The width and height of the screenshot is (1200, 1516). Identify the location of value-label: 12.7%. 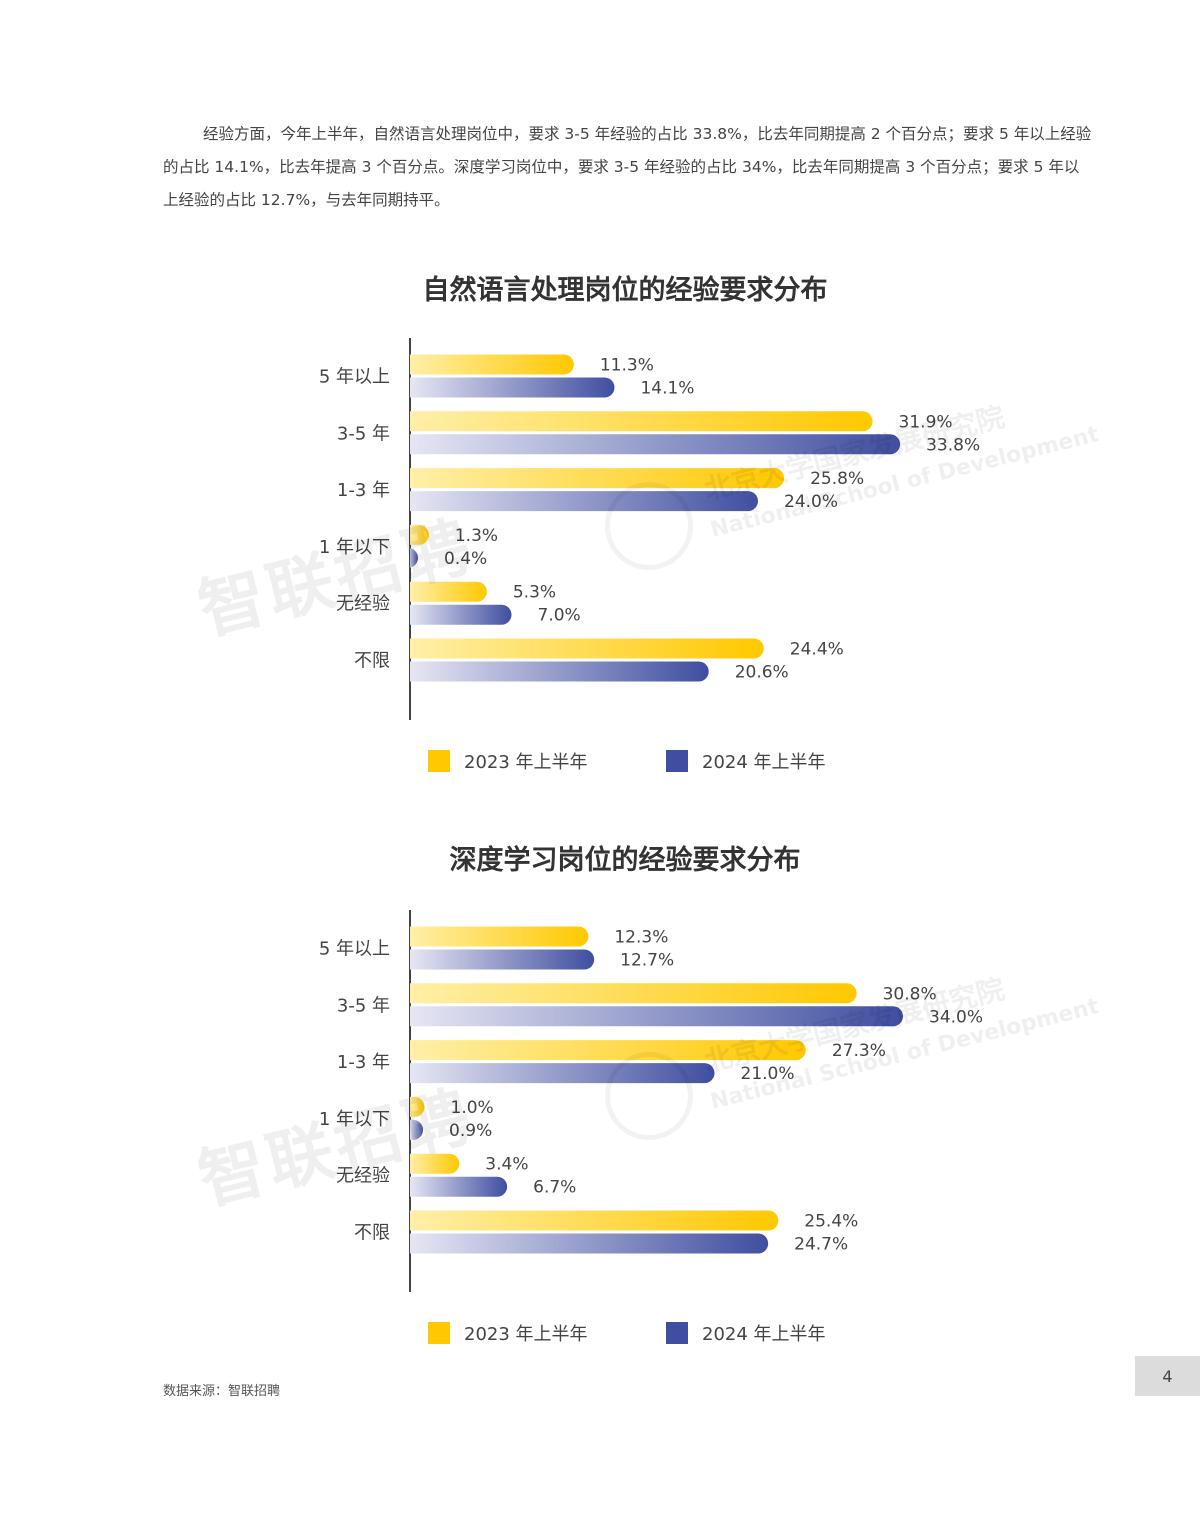
(647, 961).